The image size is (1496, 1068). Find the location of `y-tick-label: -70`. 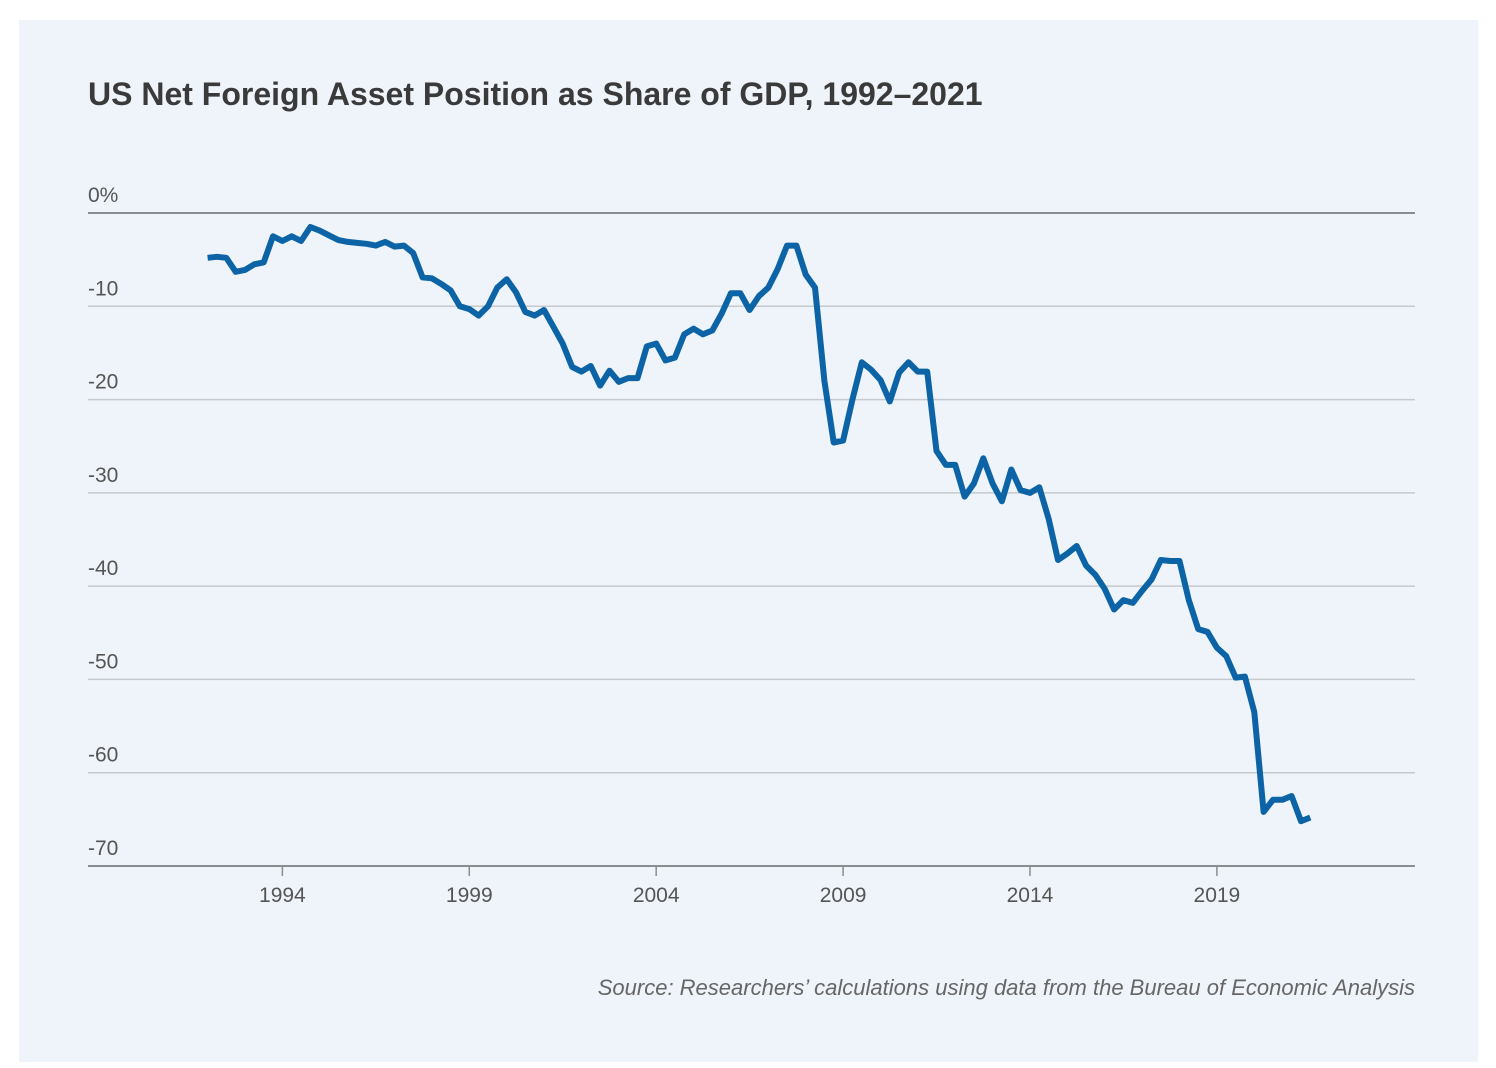

y-tick-label: -70 is located at coordinates (103, 848).